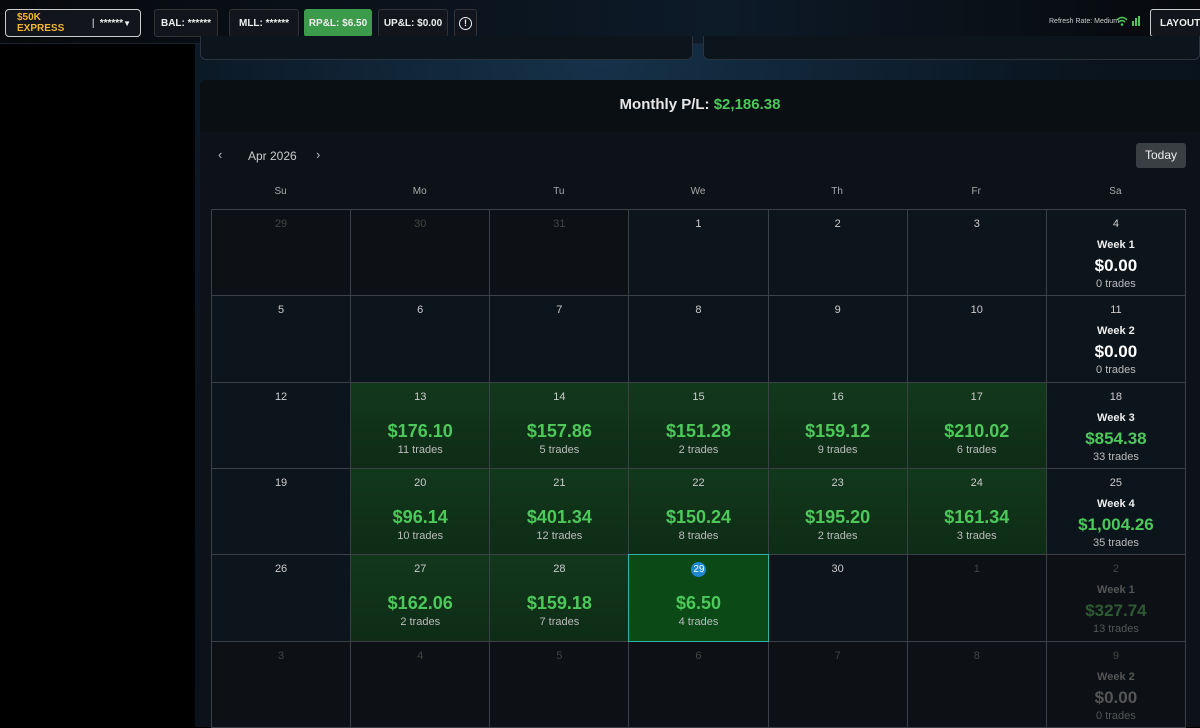  I want to click on day-cell: 4, so click(420, 684).